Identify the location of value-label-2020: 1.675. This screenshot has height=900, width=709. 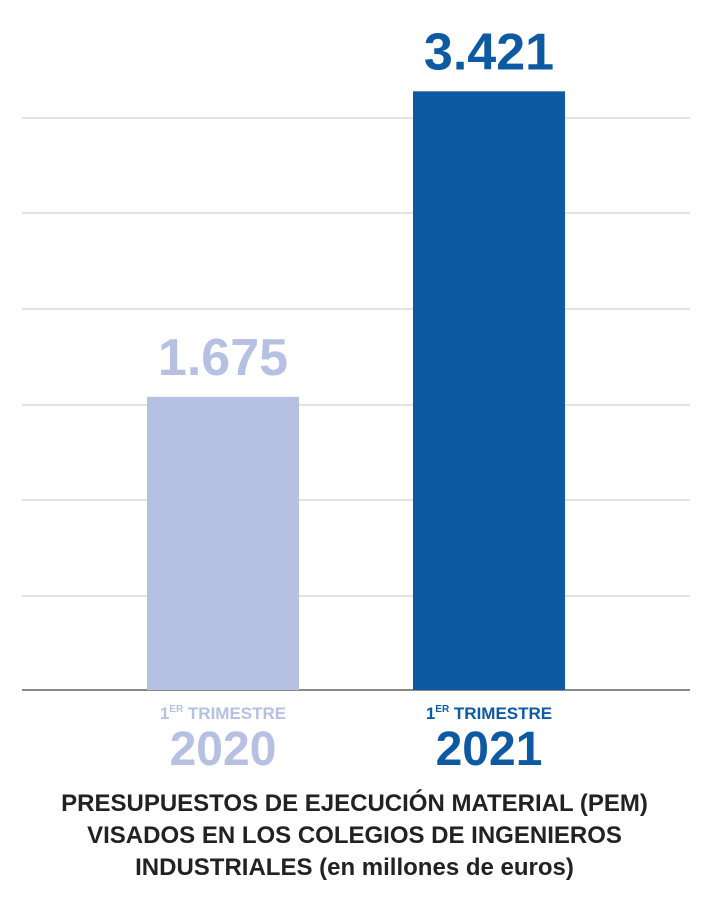
(223, 358).